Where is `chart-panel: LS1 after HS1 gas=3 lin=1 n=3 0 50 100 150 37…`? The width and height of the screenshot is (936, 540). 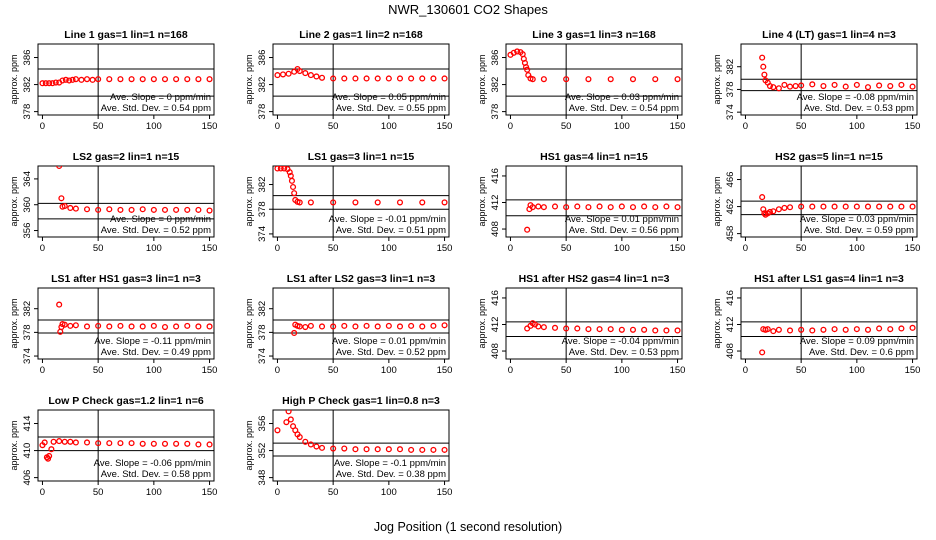 chart-panel: LS1 after HS1 gas=3 lin=1 n=3 0 50 100 150 37… is located at coordinates (113, 324).